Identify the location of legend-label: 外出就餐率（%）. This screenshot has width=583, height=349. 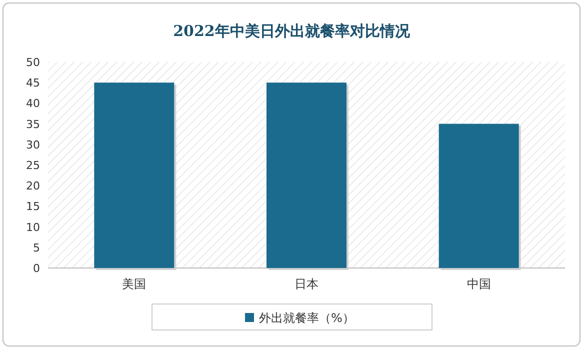
(306, 318).